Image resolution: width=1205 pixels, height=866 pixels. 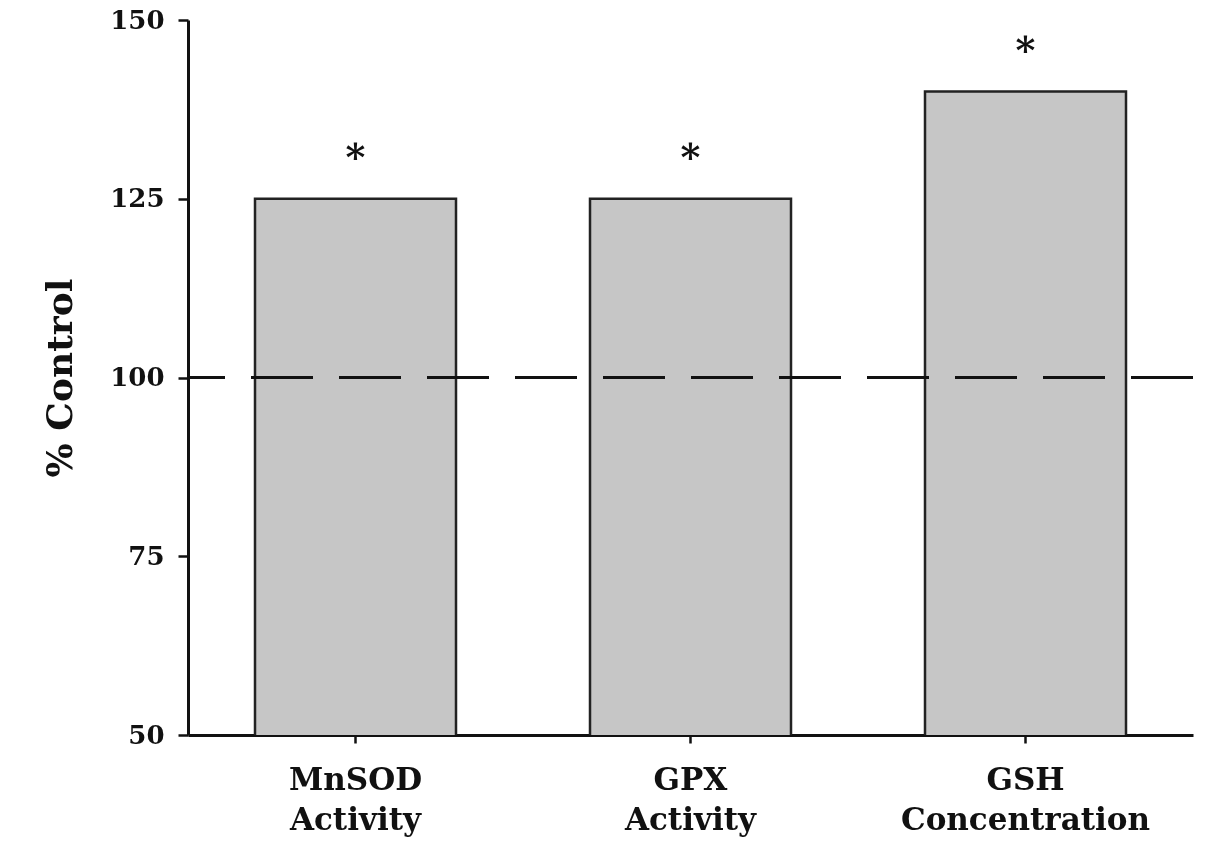 What do you see at coordinates (690, 798) in the screenshot?
I see `x-tick-label: GPX Activity` at bounding box center [690, 798].